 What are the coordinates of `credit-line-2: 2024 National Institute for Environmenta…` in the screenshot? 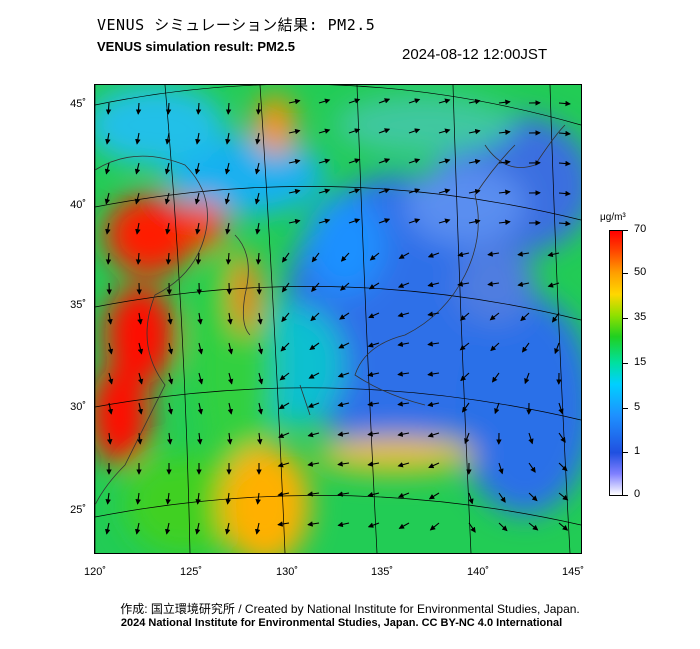 It's located at (341, 623).